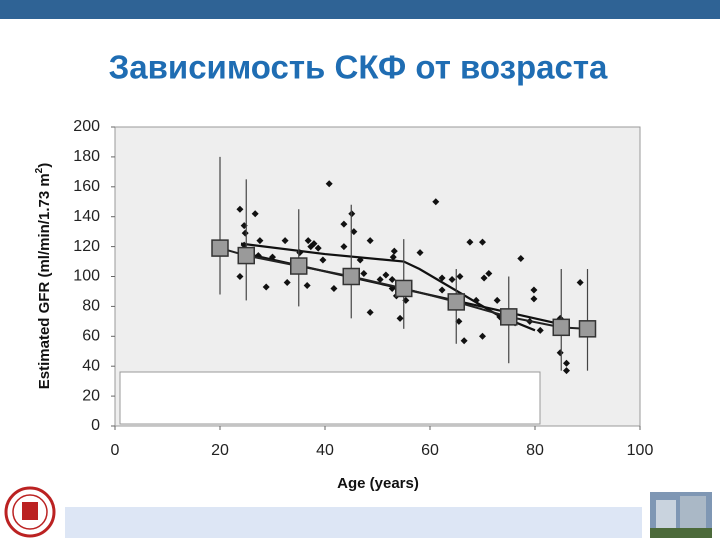 Image resolution: width=720 pixels, height=545 pixels. I want to click on x-tick-label: 20, so click(220, 450).